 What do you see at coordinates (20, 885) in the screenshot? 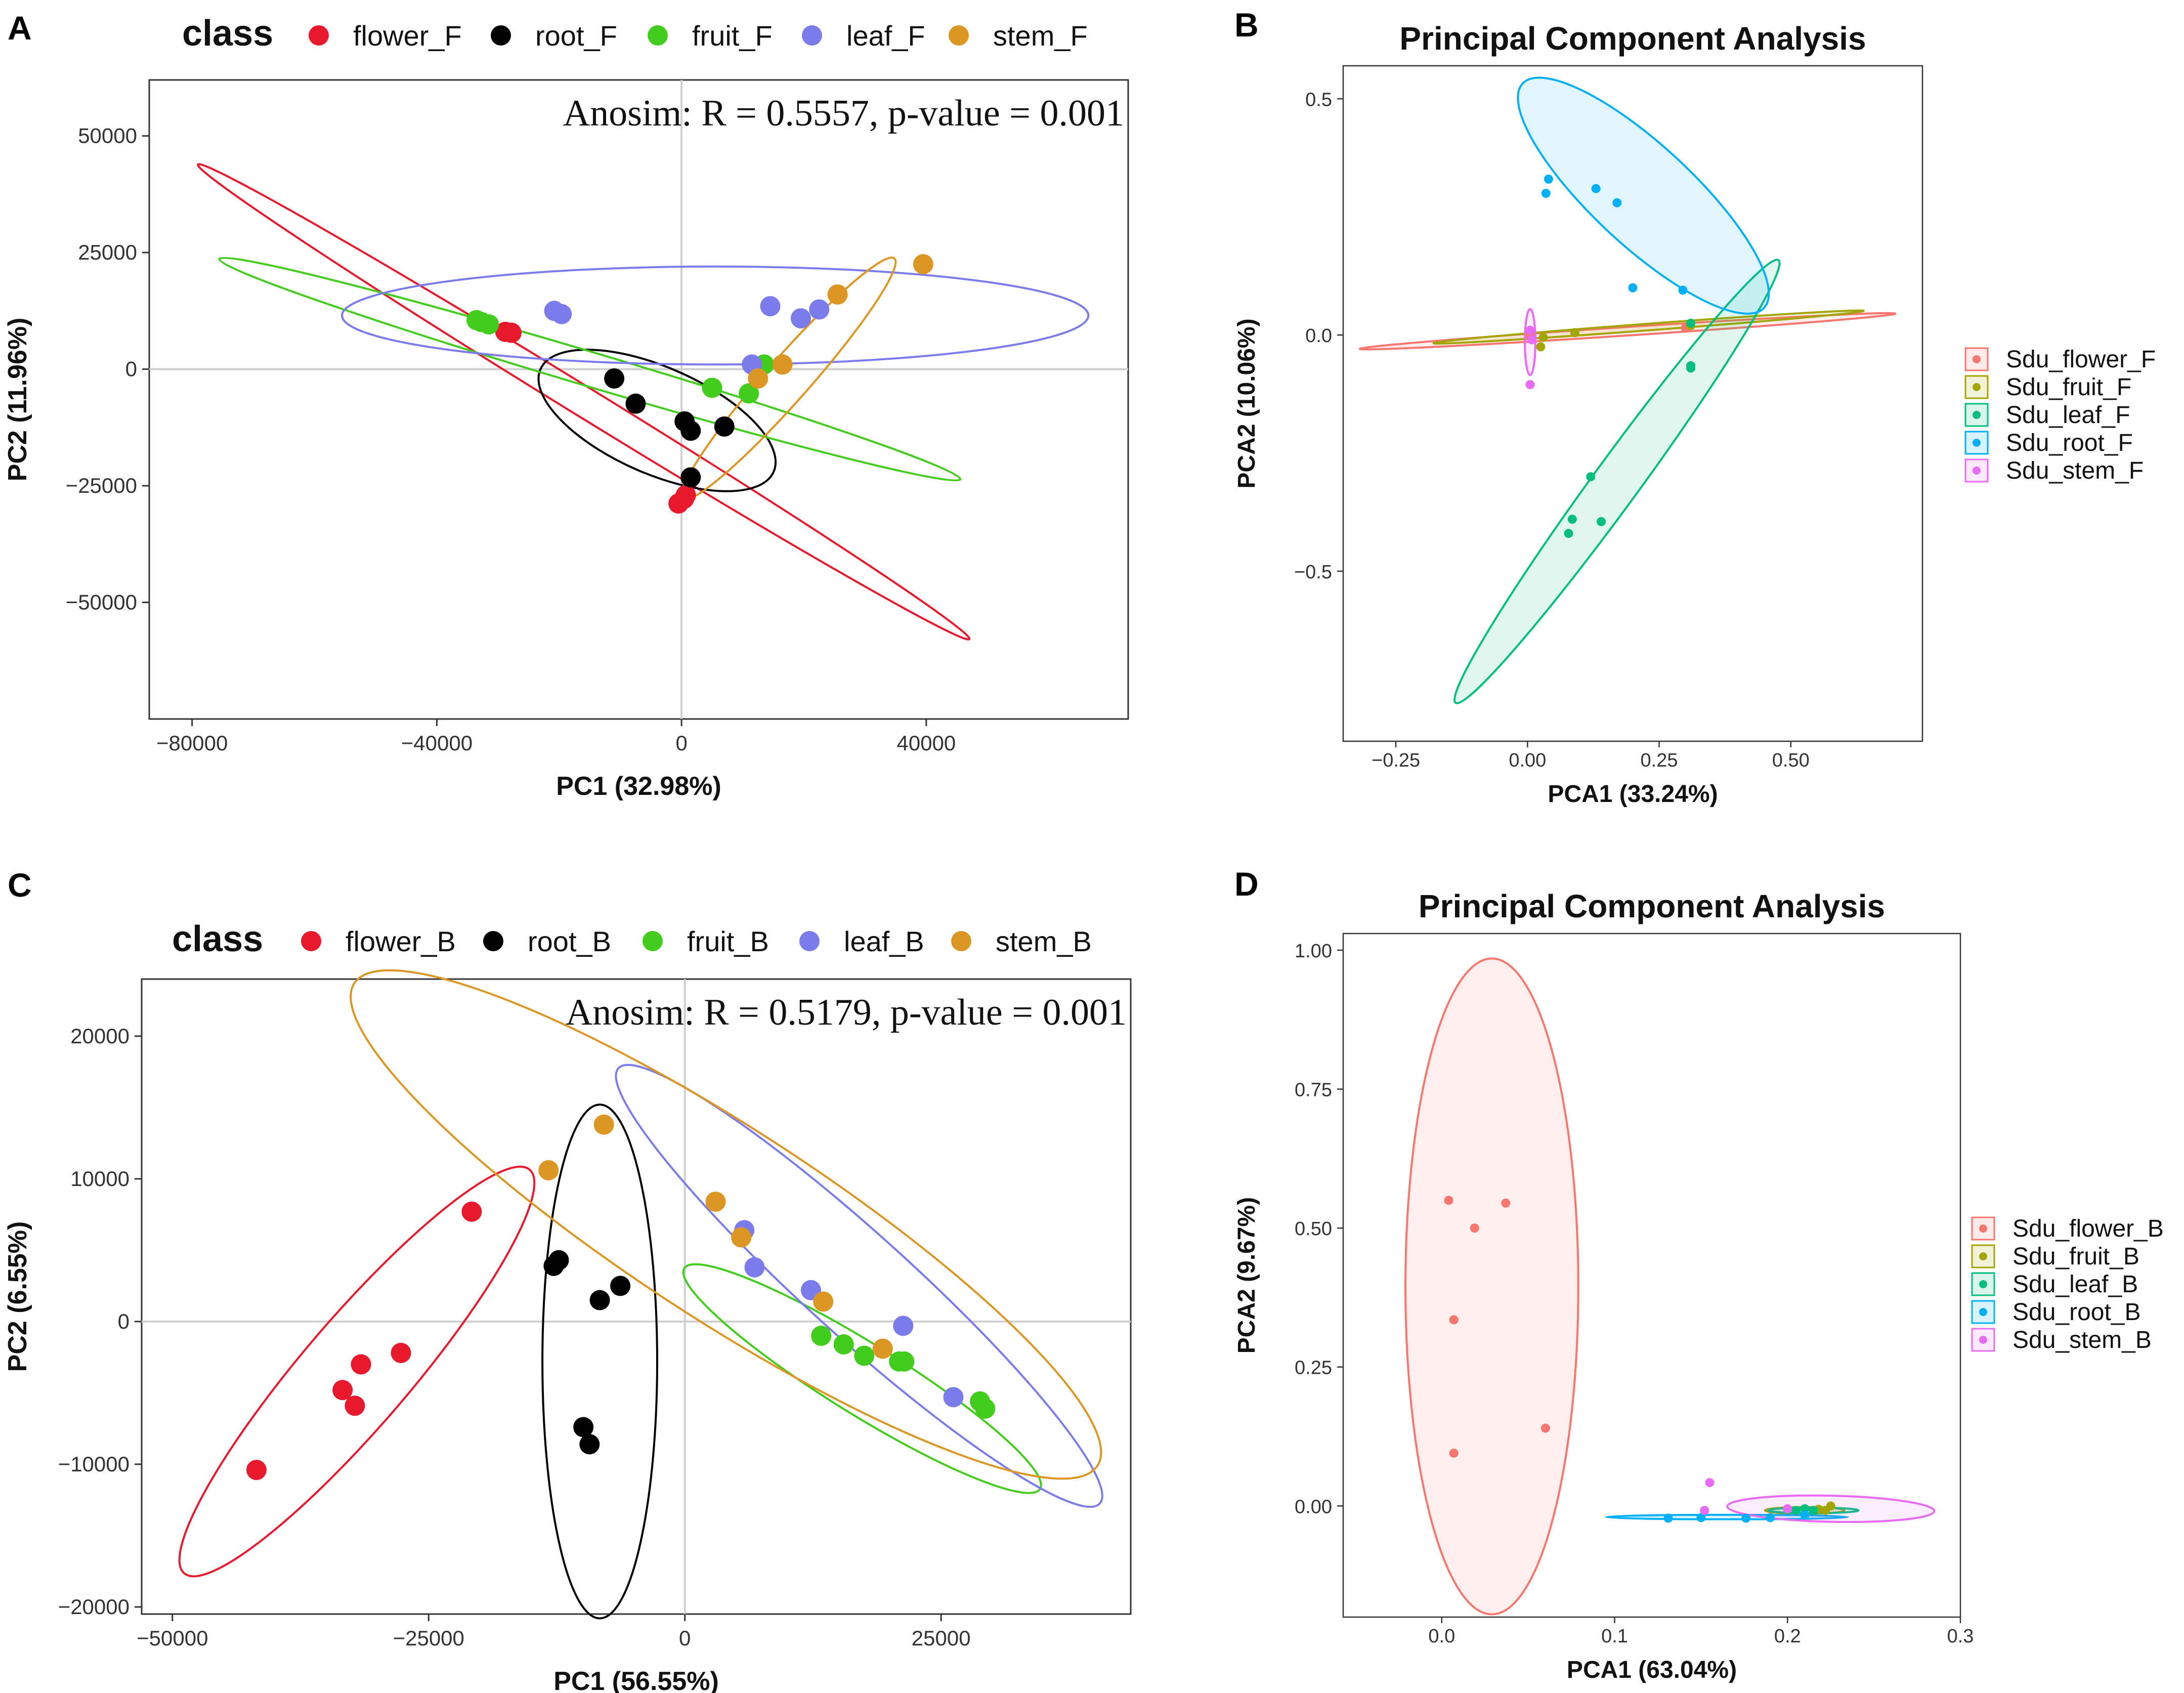
I see `panel-label: C` at bounding box center [20, 885].